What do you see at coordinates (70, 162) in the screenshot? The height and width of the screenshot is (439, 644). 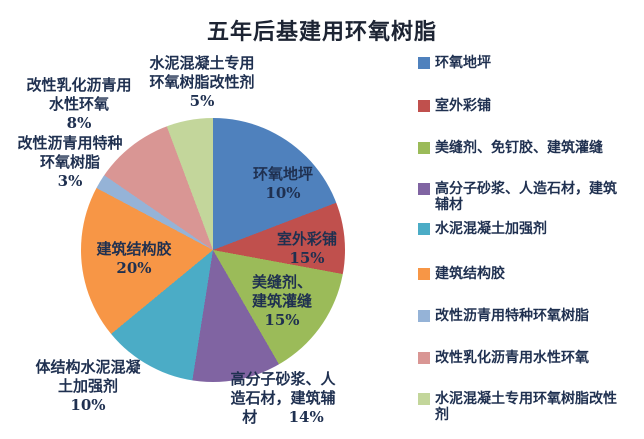 I see `pie-label-6: 改性沥青用特种 环氧树脂 3%` at bounding box center [70, 162].